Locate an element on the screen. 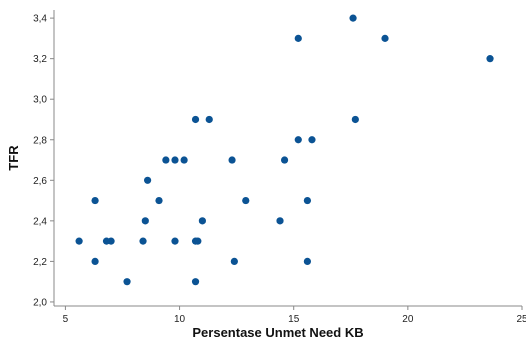  y-tick-label: 2,6 is located at coordinates (40, 181).